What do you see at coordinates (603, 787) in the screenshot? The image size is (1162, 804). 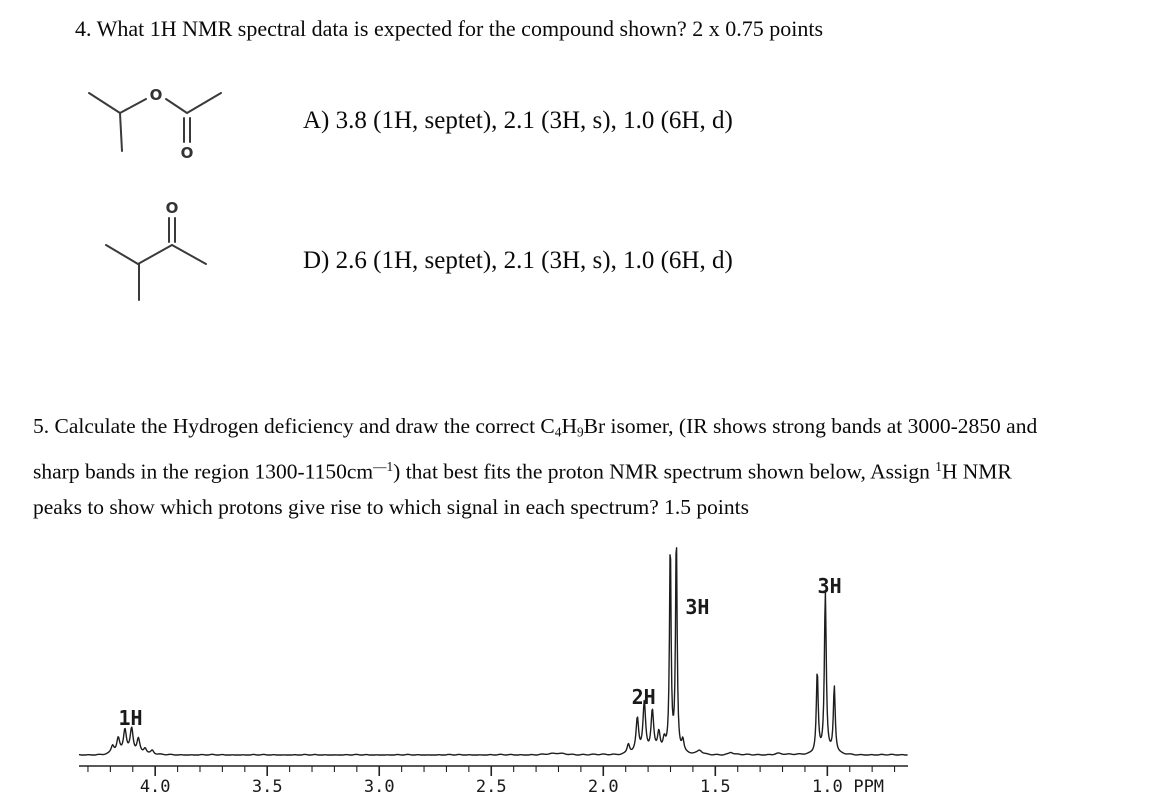 I see `x-tick-label: 2.0` at bounding box center [603, 787].